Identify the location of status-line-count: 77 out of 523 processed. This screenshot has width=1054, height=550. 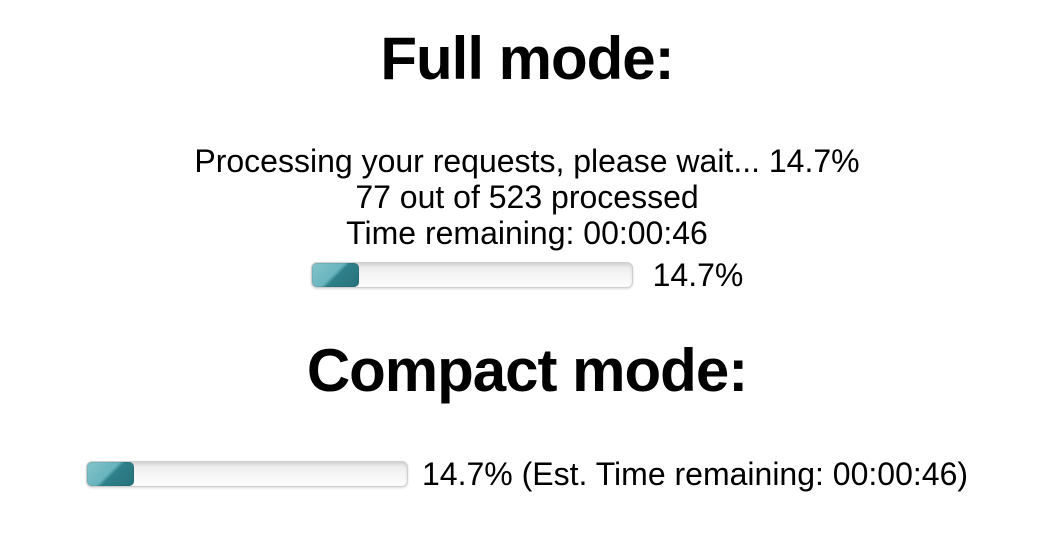
(527, 197).